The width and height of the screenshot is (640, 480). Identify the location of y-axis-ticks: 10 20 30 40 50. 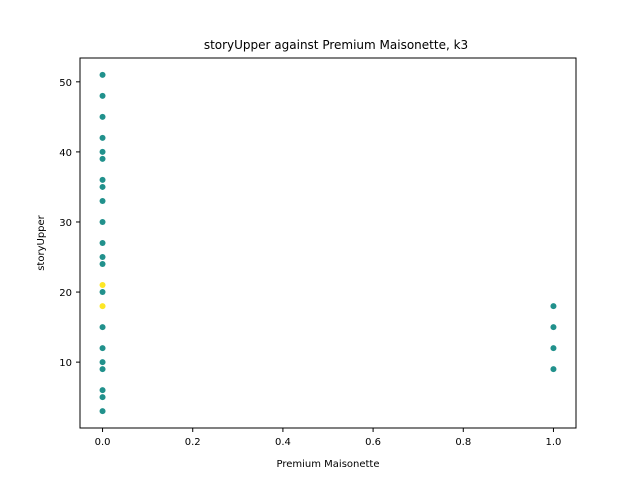
(69, 223).